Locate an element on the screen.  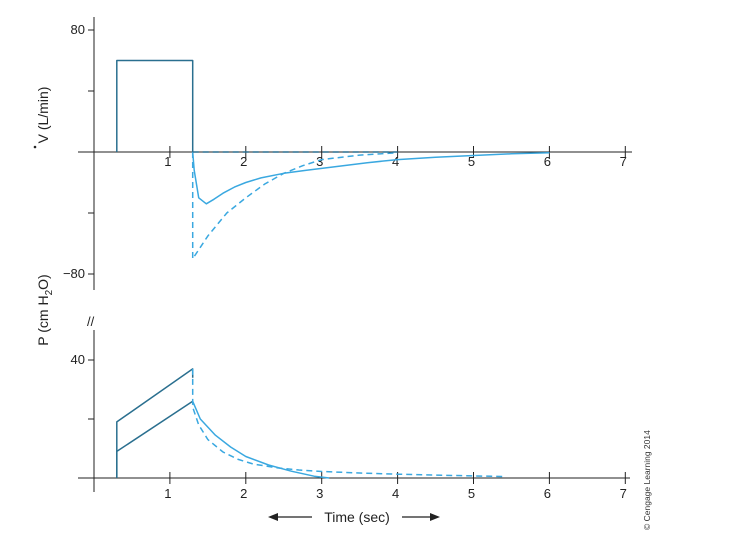
pressure-axis-title: P (cm H2O) is located at coordinates (45, 309).